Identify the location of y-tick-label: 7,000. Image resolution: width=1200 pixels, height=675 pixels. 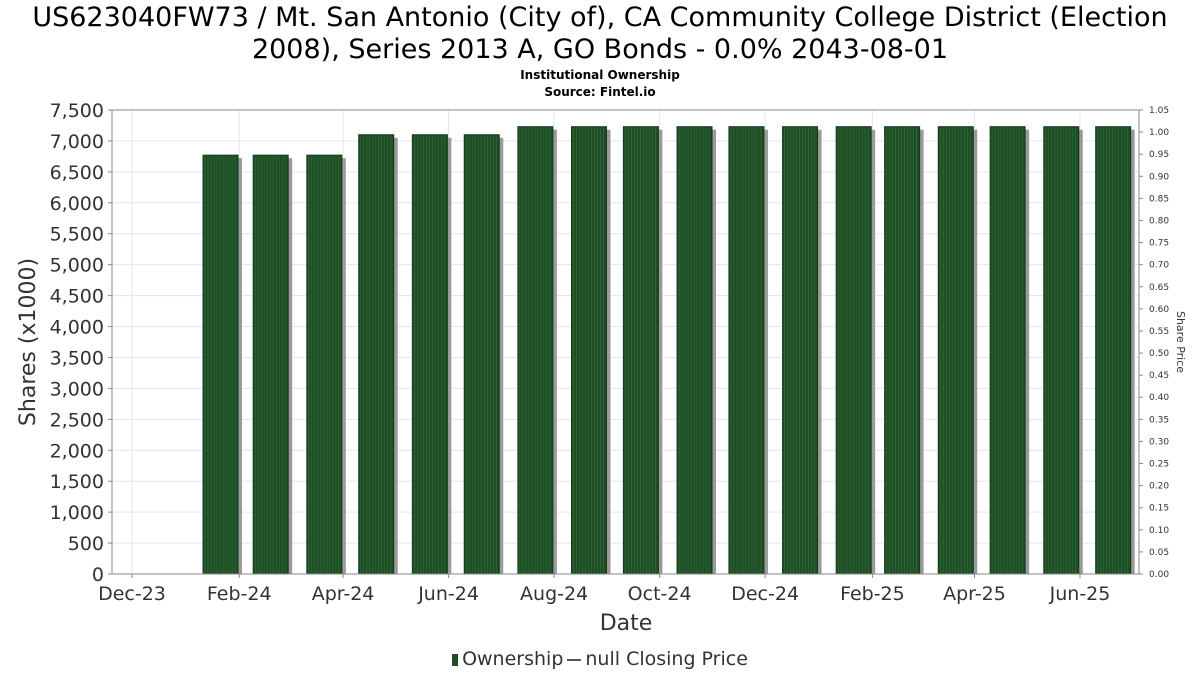
(77, 142).